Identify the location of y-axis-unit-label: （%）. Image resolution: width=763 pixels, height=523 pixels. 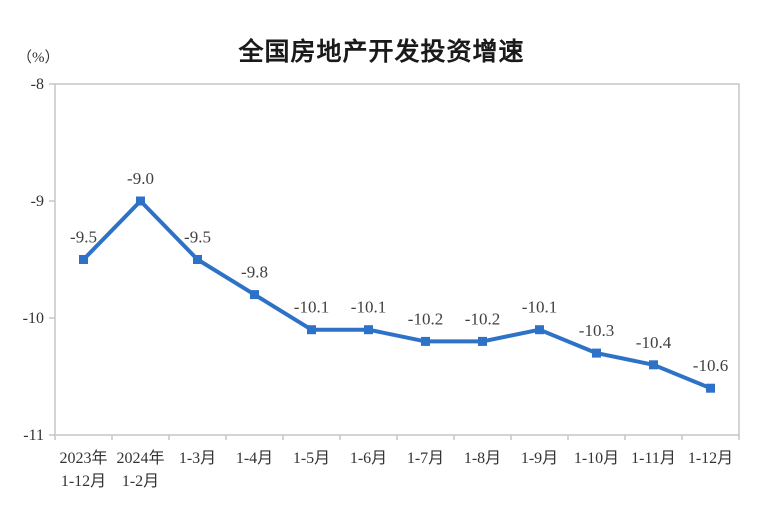
(38, 58).